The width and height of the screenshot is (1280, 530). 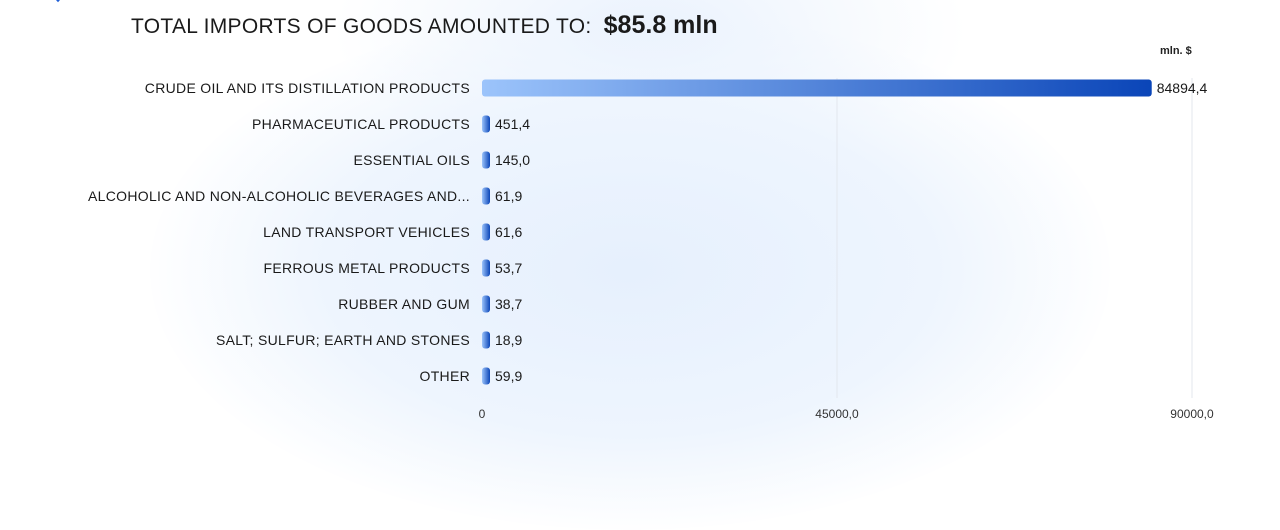 I want to click on category-label: SALT; SULFUR; EARTH AND STONES, so click(x=343, y=340).